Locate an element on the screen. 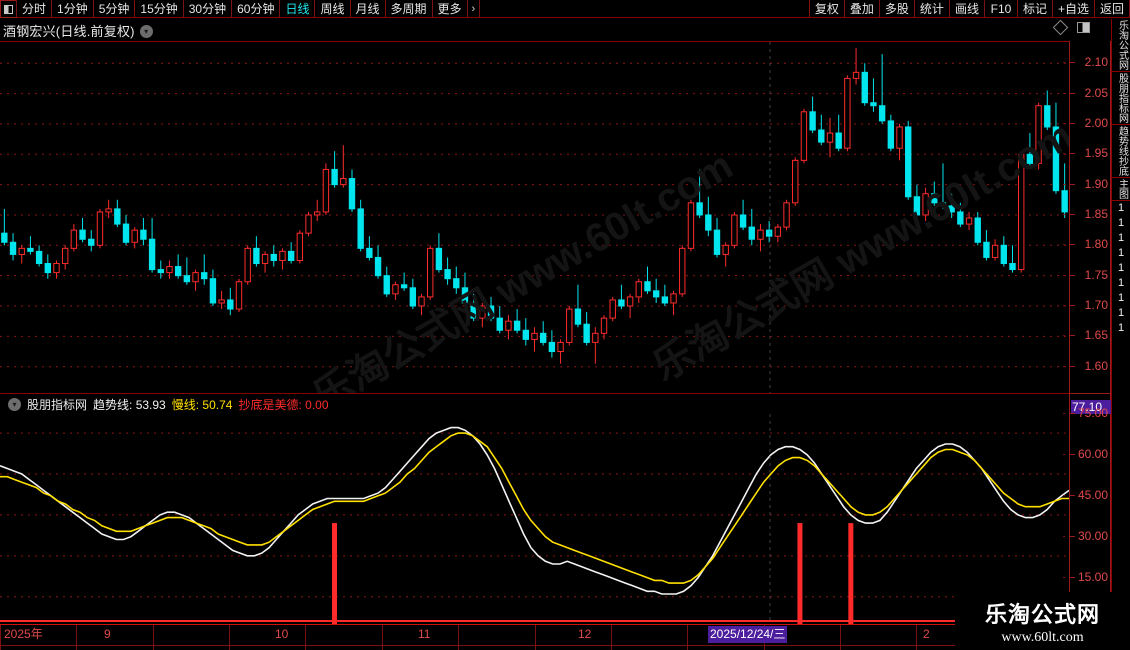  sidebar-number-2: 1 is located at coordinates (1121, 238).